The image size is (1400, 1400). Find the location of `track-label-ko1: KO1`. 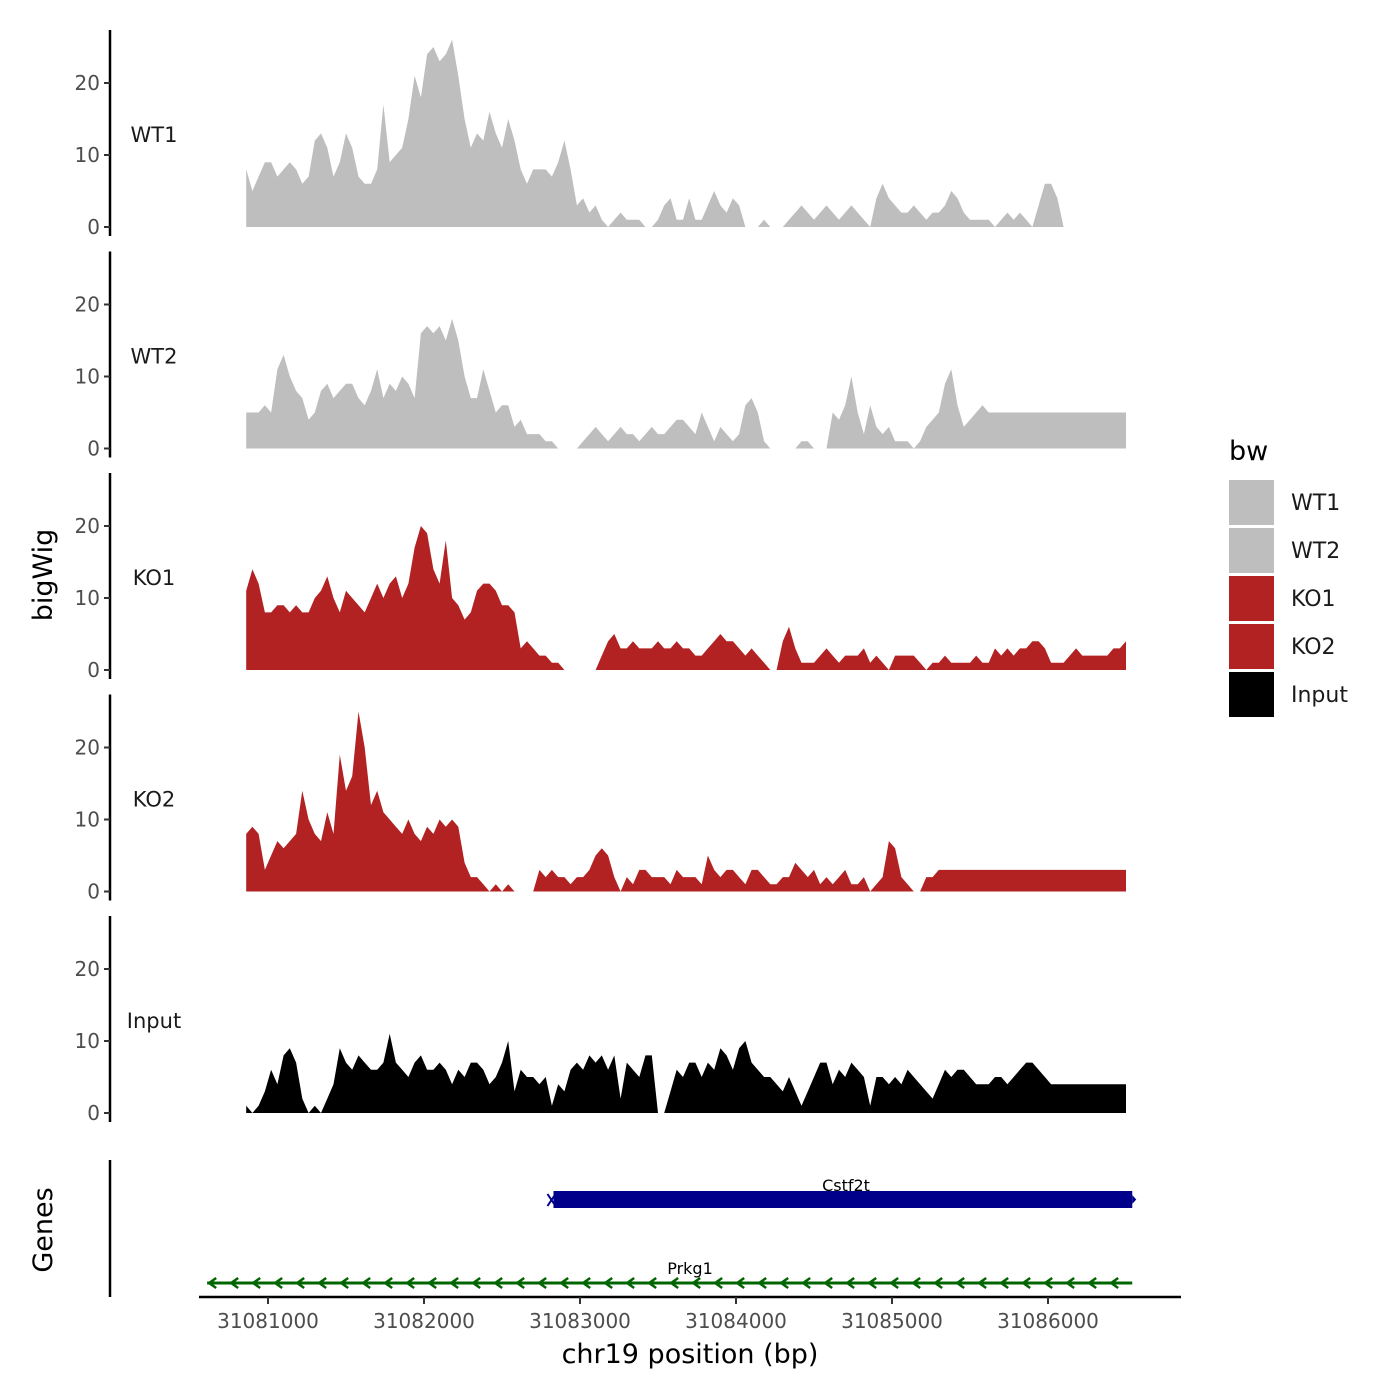

track-label-ko1: KO1 is located at coordinates (154, 578).